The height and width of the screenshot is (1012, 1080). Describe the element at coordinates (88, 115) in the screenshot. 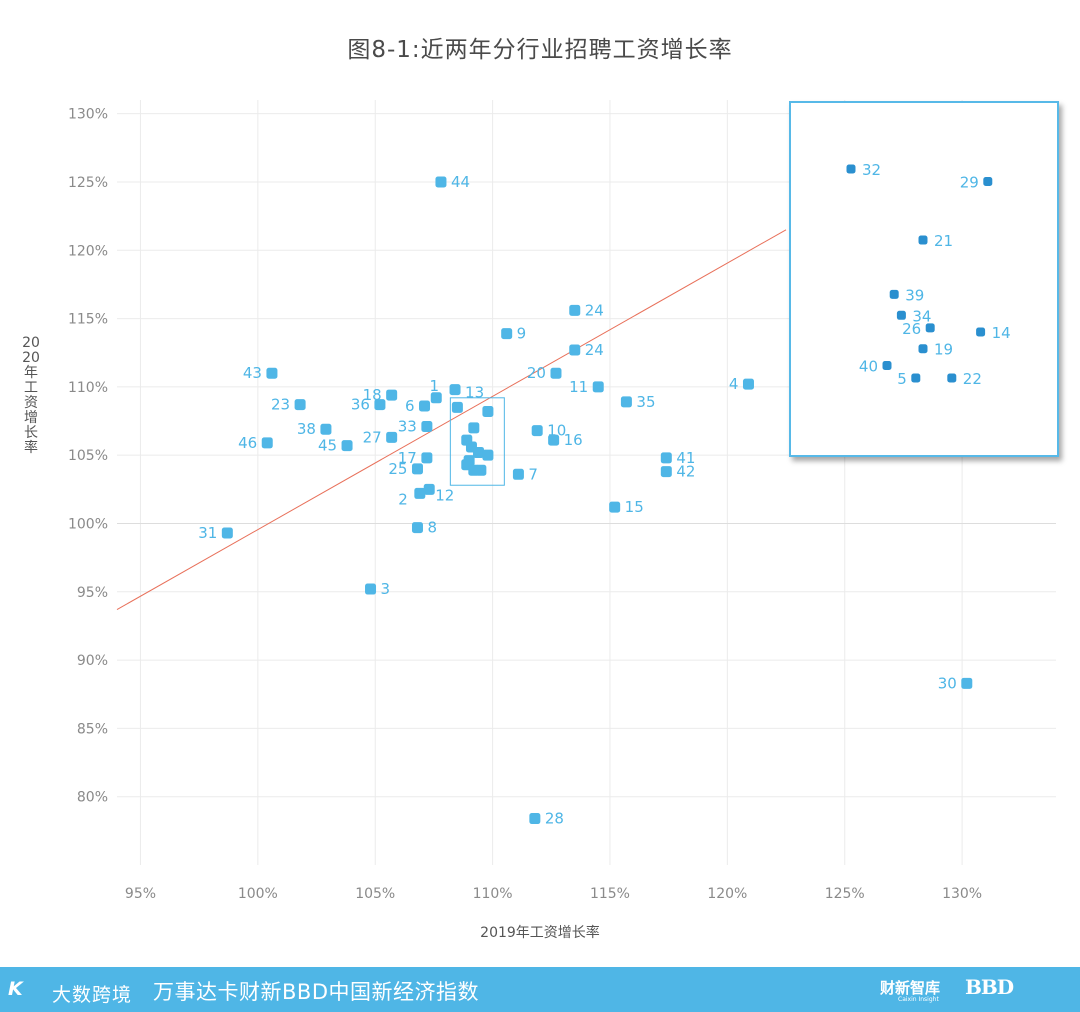

I see `y-tick-label: 130%` at that location.